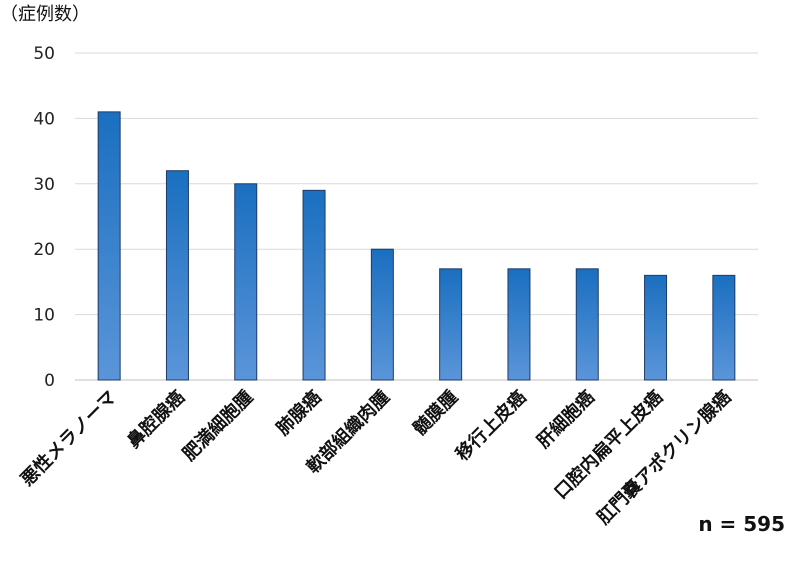 This screenshot has width=790, height=564. Describe the element at coordinates (44, 250) in the screenshot. I see `y-tick-label: 20` at that location.